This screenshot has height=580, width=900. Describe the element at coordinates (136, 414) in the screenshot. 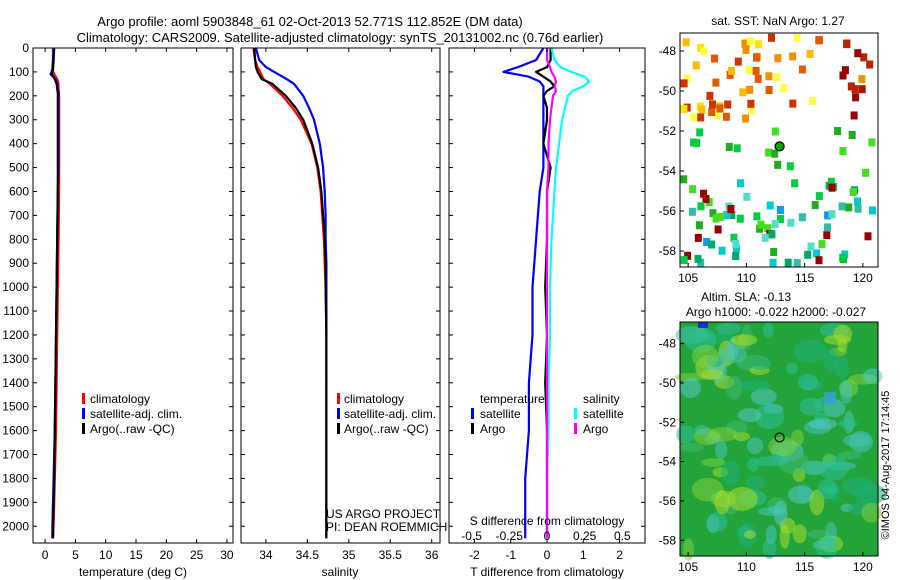

I see `legend-label-satellite: satellite-adj. clim.` at that location.